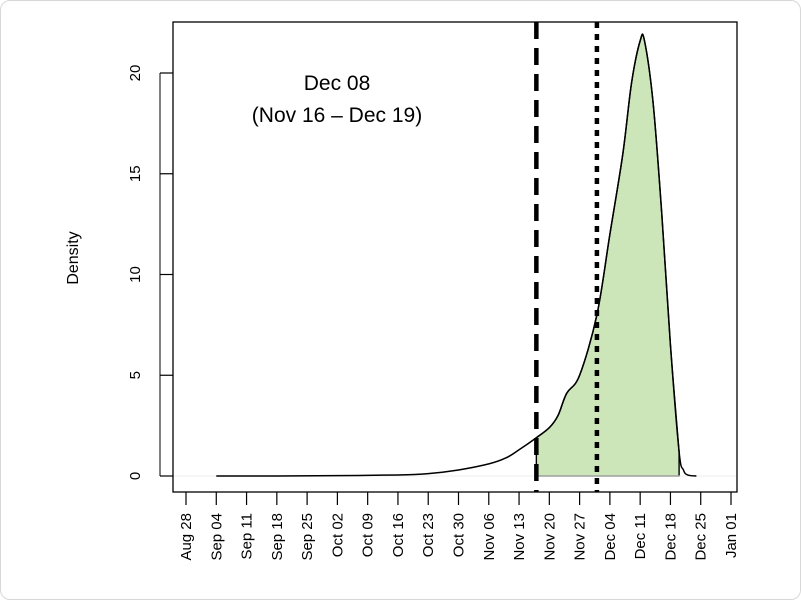 This screenshot has width=801, height=600. Describe the element at coordinates (368, 535) in the screenshot. I see `x-tick-label: Oct 09` at that location.